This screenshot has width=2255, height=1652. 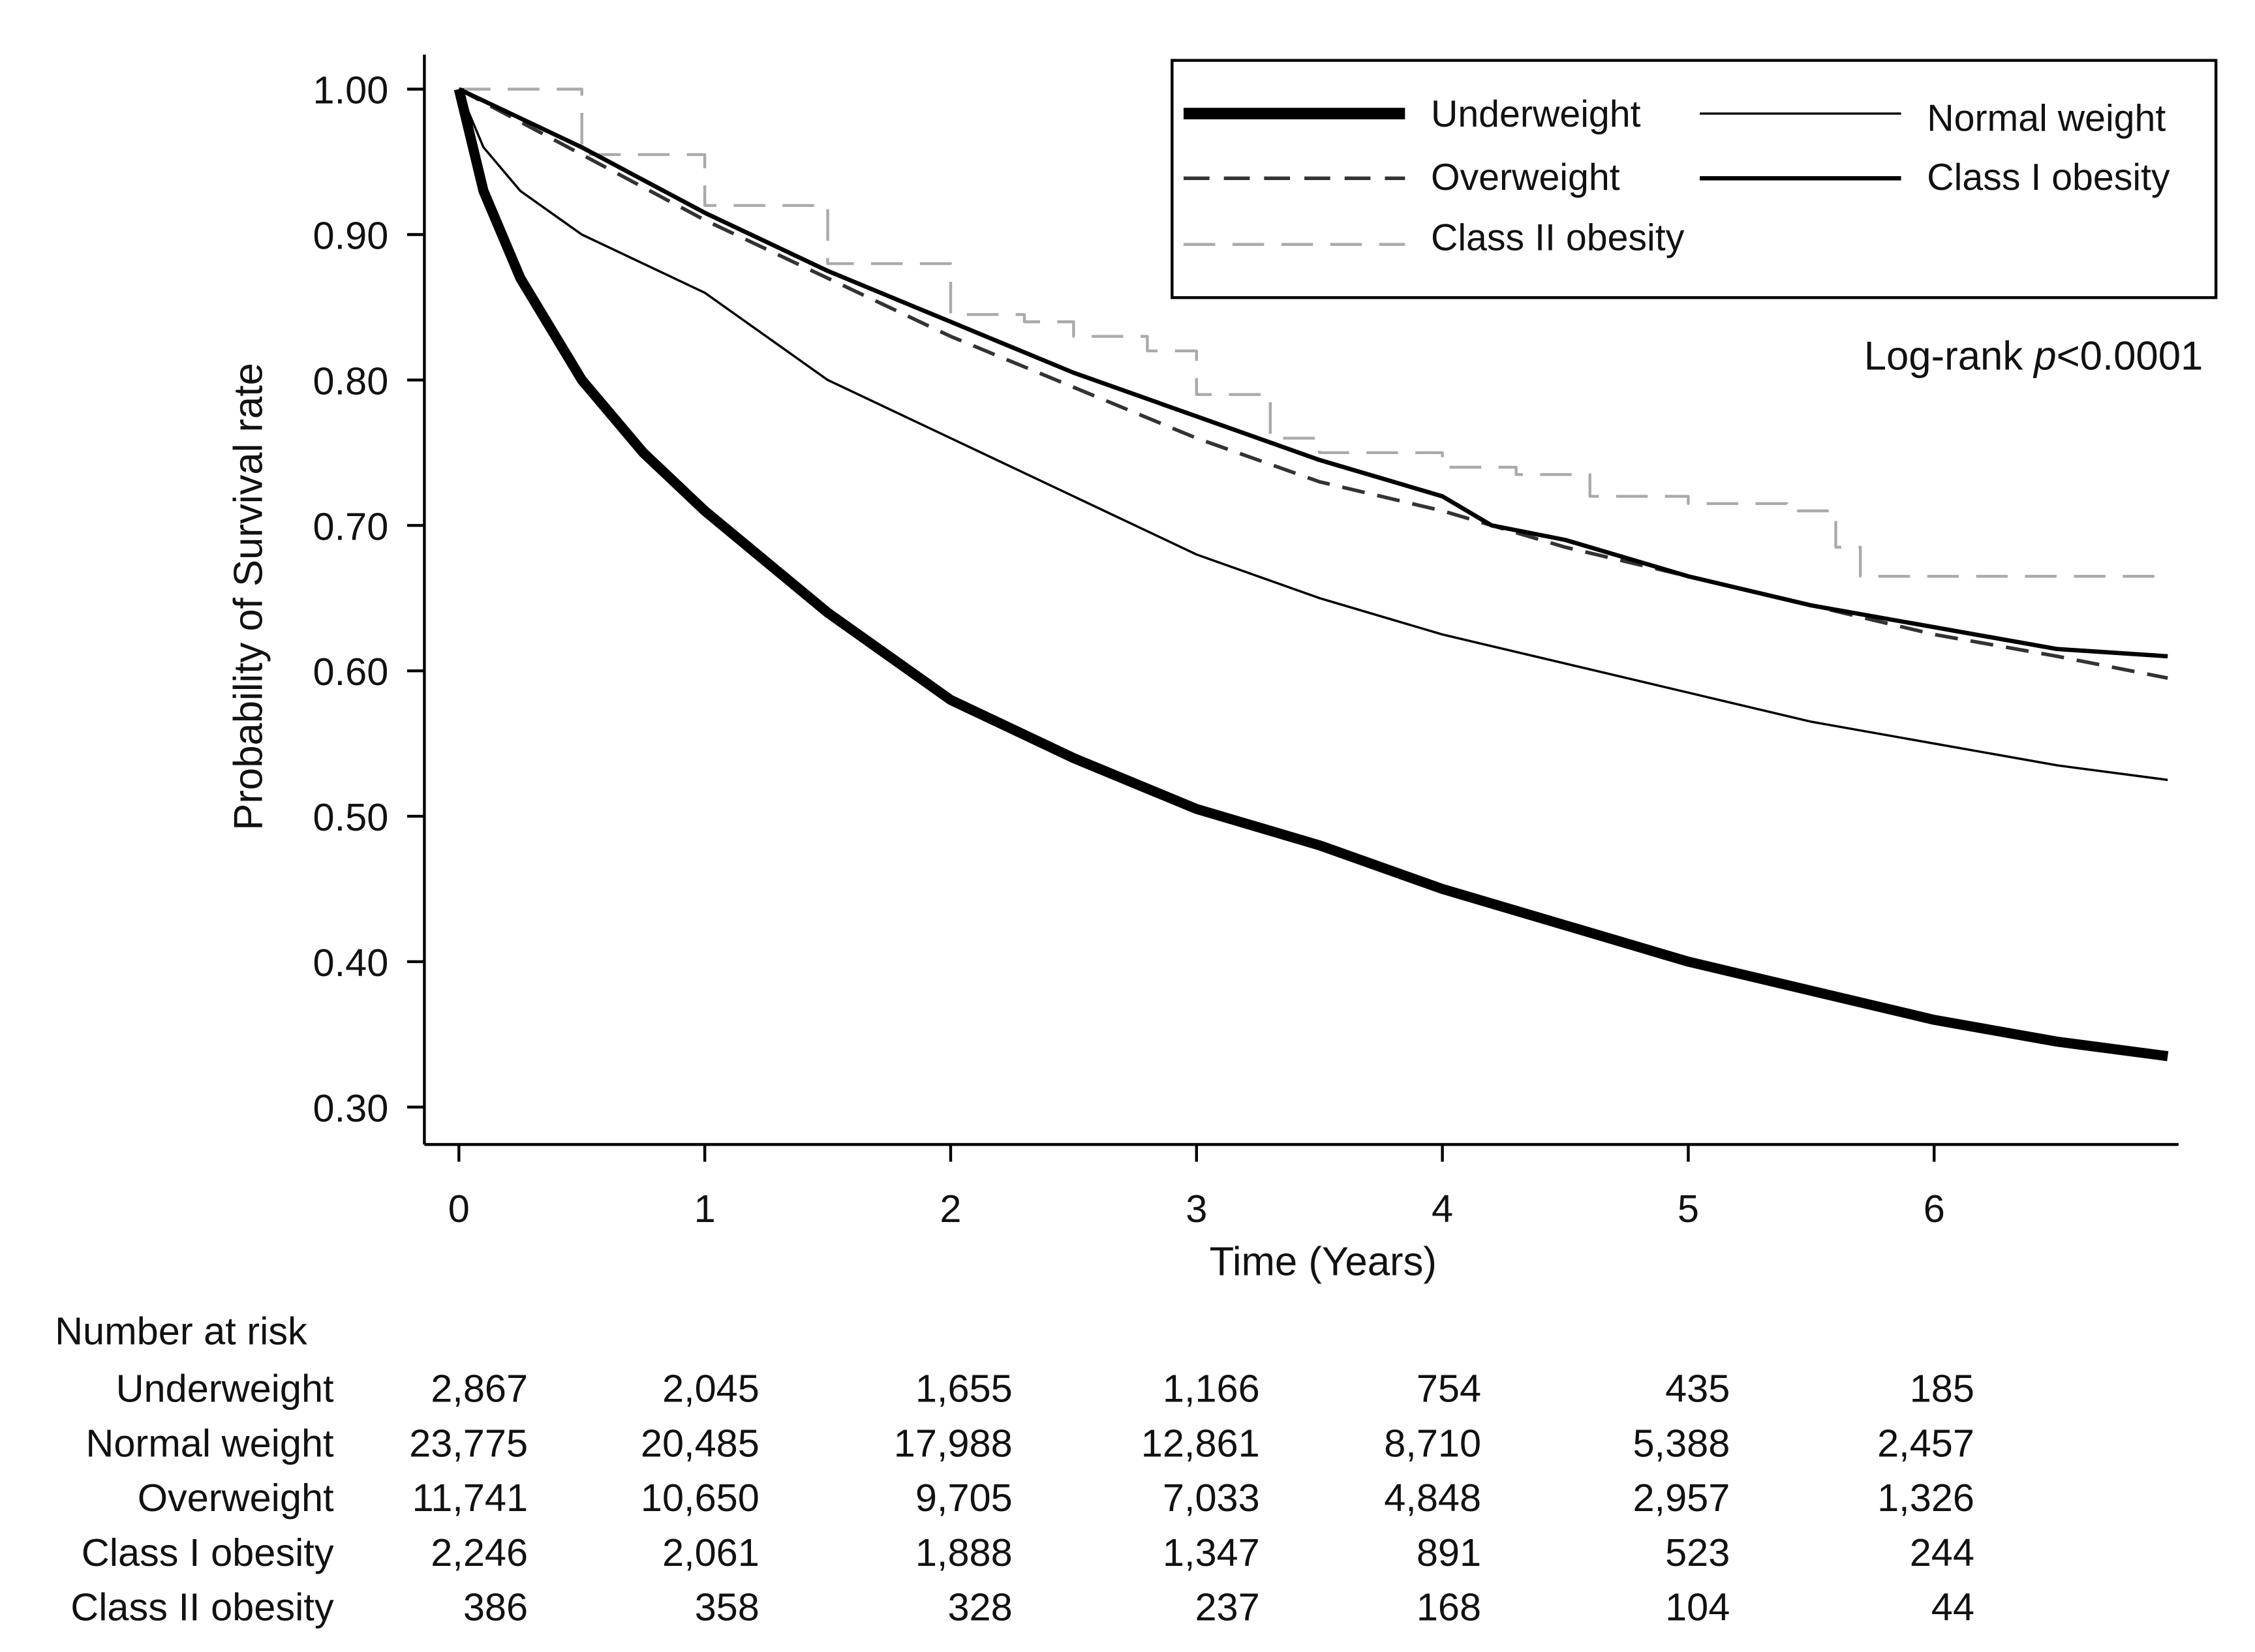 What do you see at coordinates (351, 1108) in the screenshot?
I see `y-tick-label: 0.30` at bounding box center [351, 1108].